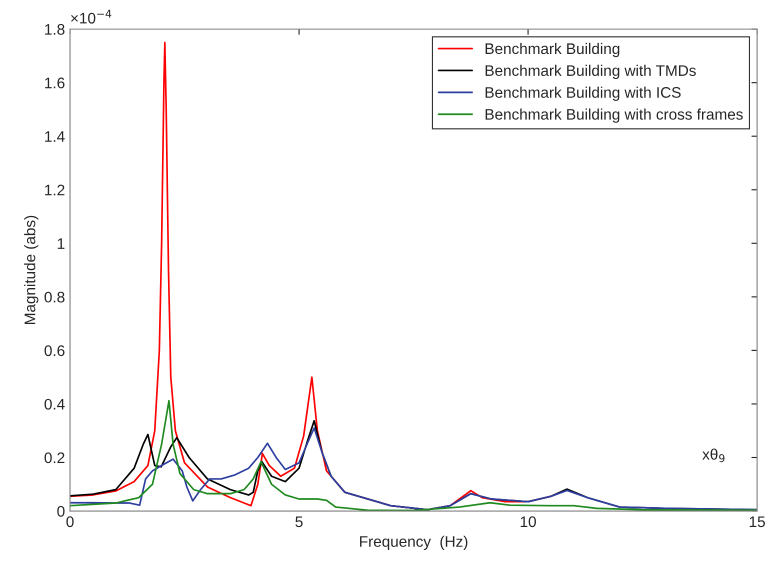 The image size is (772, 571). Describe the element at coordinates (757, 522) in the screenshot. I see `x-tick-label: 15` at that location.